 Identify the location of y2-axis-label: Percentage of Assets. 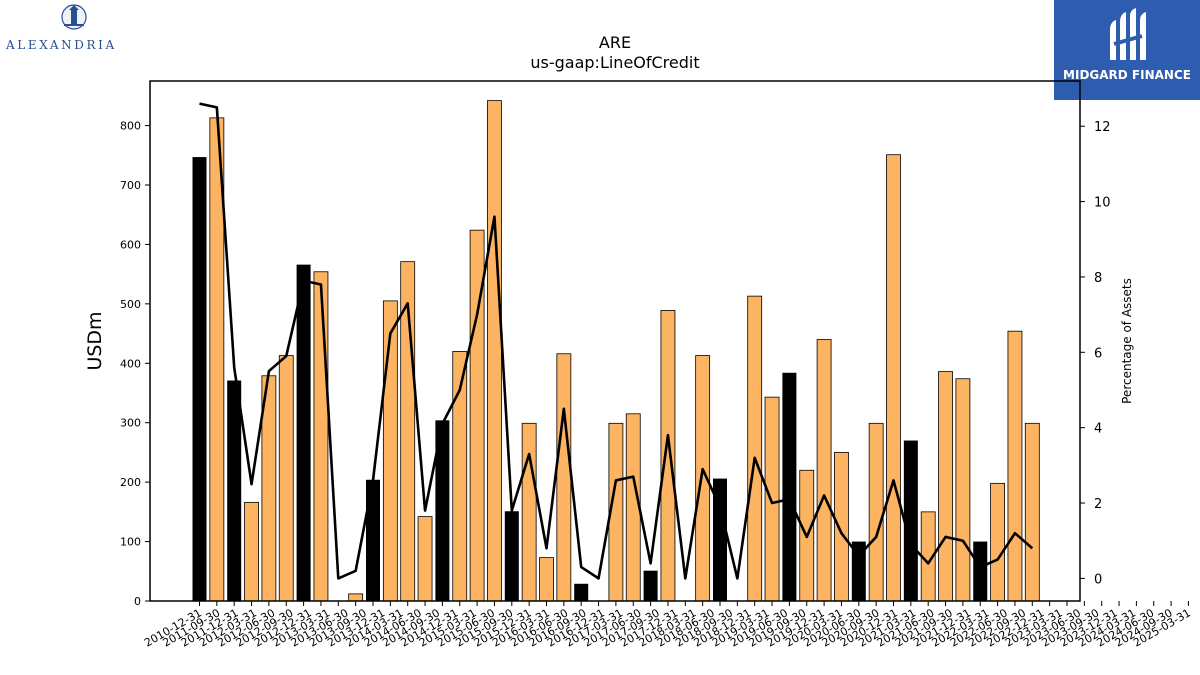
(1127, 341).